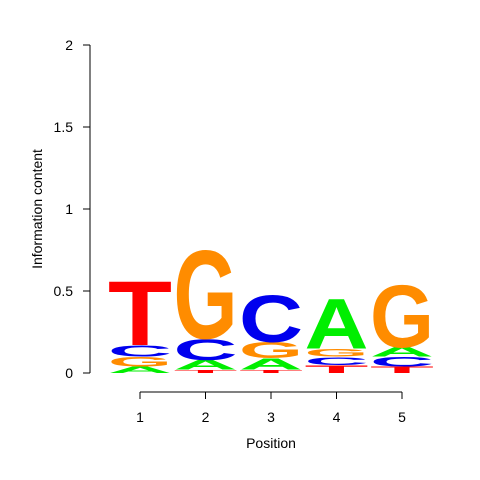  I want to click on y-tick-label: 2, so click(69, 45).